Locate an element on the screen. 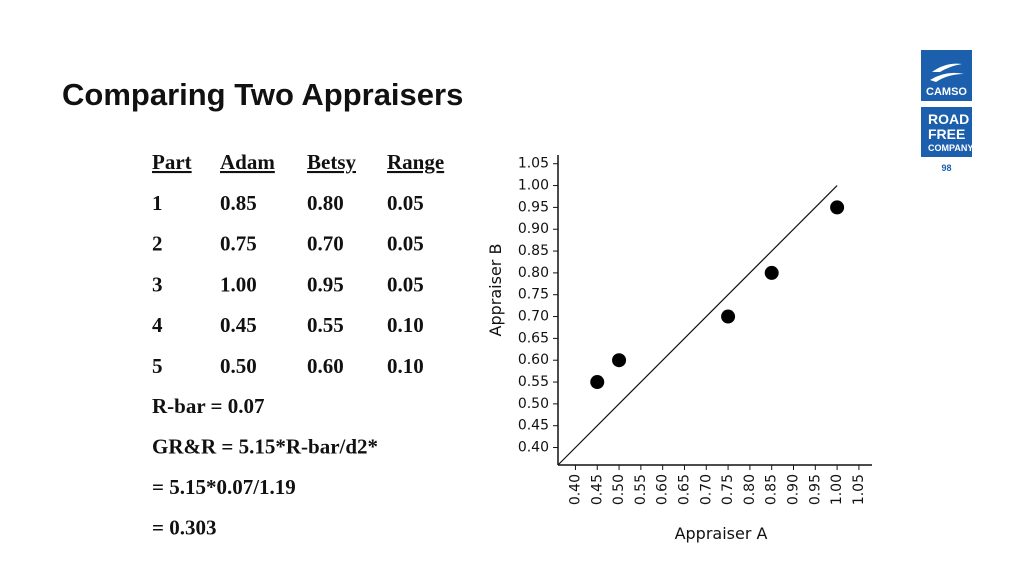 This screenshot has height=576, width=1024. logo-icon is located at coordinates (947, 72).